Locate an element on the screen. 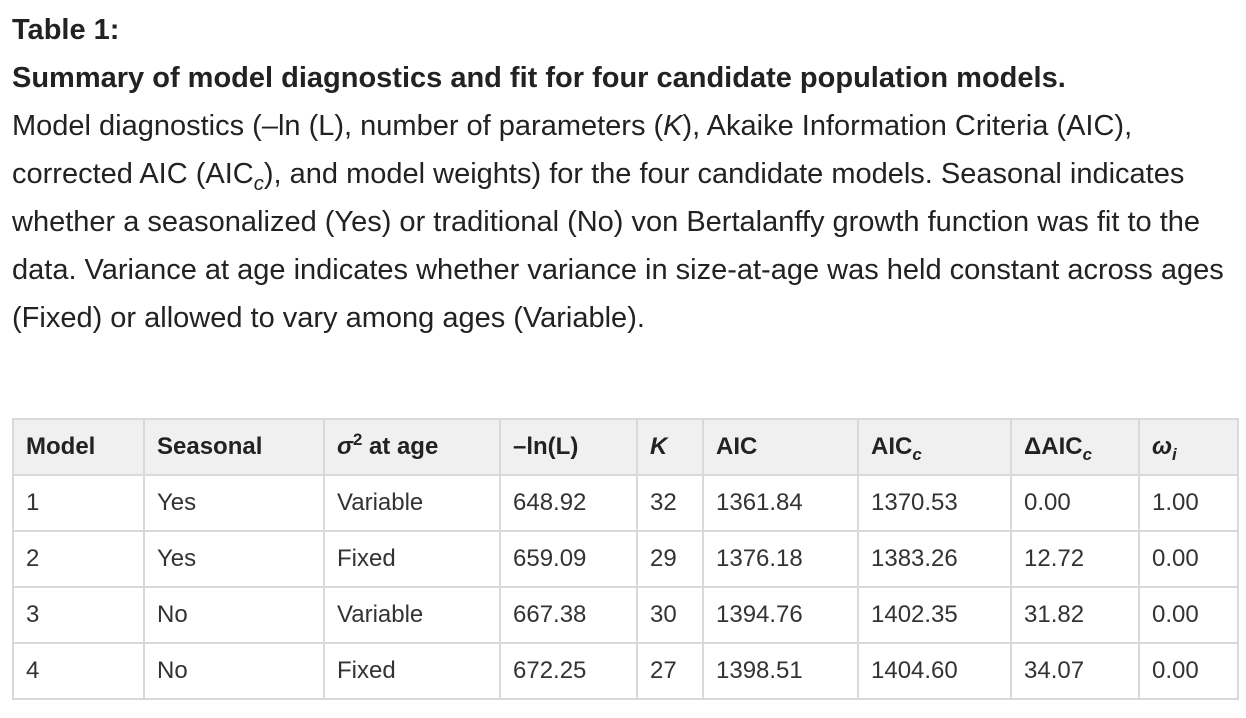  header-k: K is located at coordinates (670, 447).